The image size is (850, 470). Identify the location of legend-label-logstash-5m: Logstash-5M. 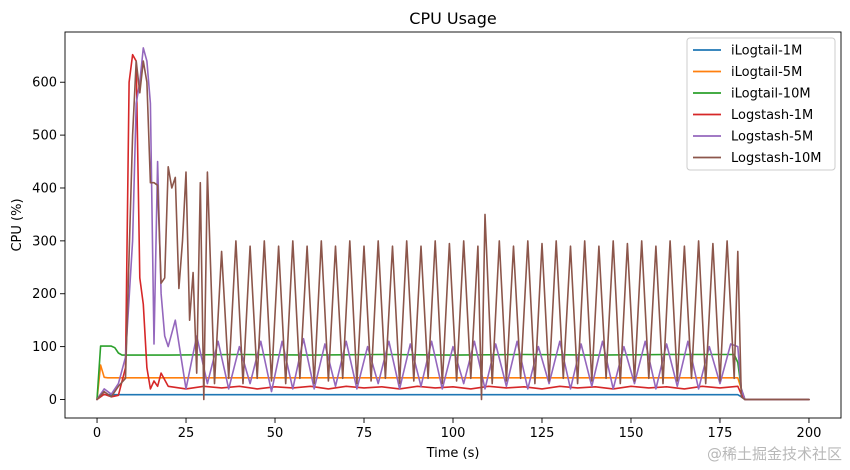
(772, 137).